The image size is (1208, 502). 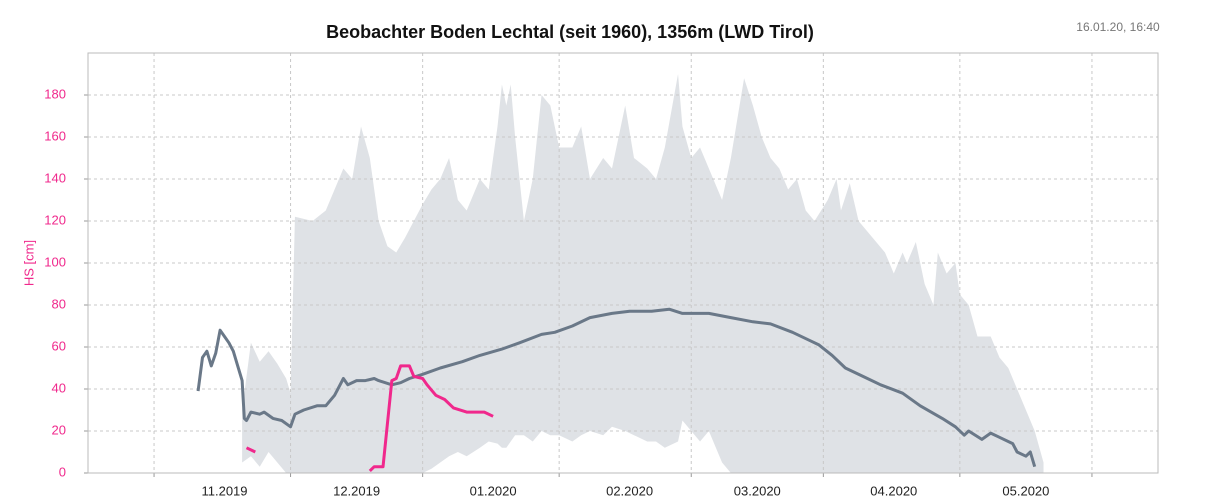 What do you see at coordinates (28, 263) in the screenshot?
I see `y-axis-label: HS [cm]` at bounding box center [28, 263].